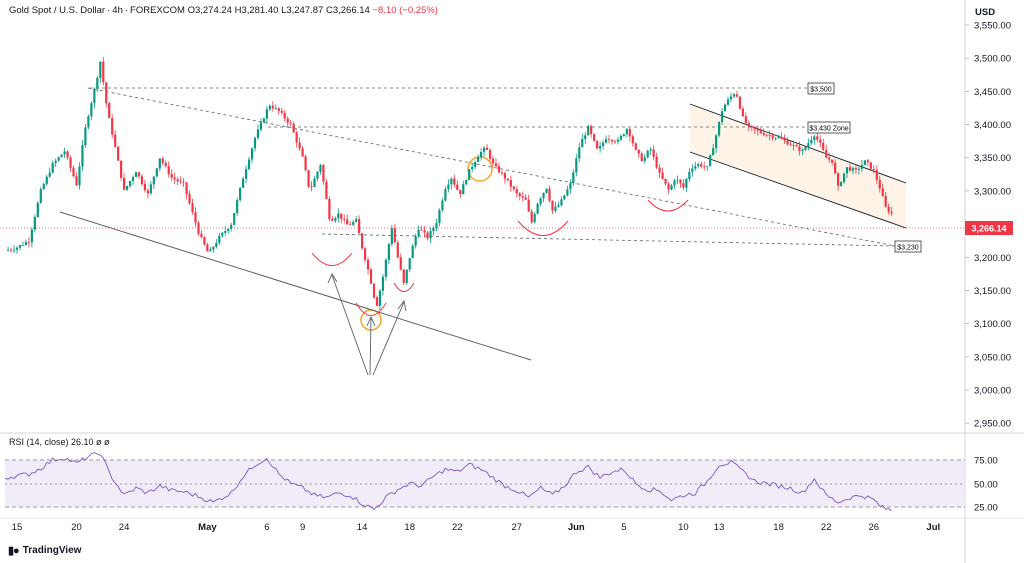  Describe the element at coordinates (44, 550) in the screenshot. I see `tradingview-brand: ▮● TradingView` at that location.